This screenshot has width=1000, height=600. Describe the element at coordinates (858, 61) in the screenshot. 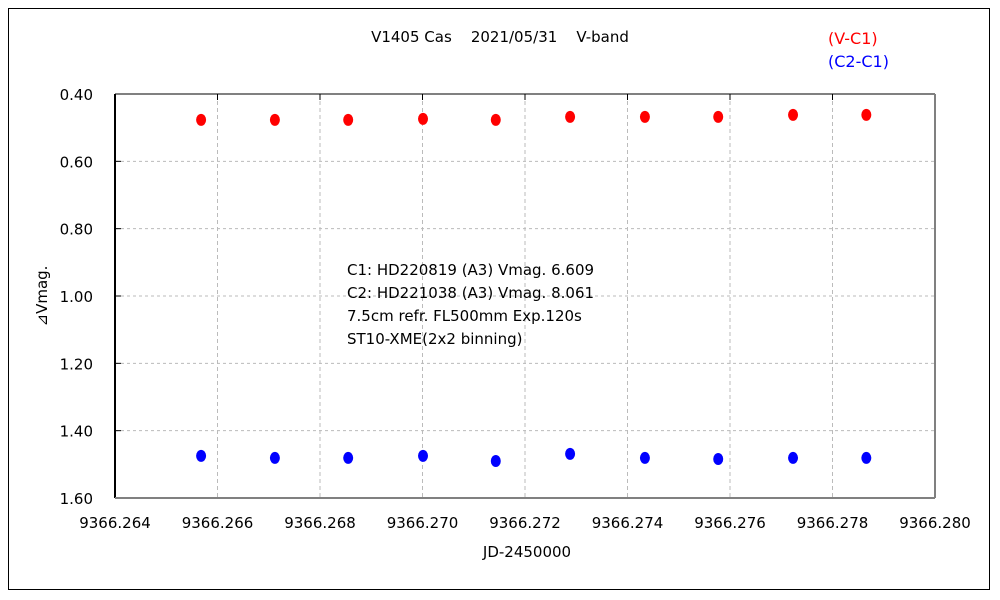

I see `legend-entry: (C2-C1)` at that location.